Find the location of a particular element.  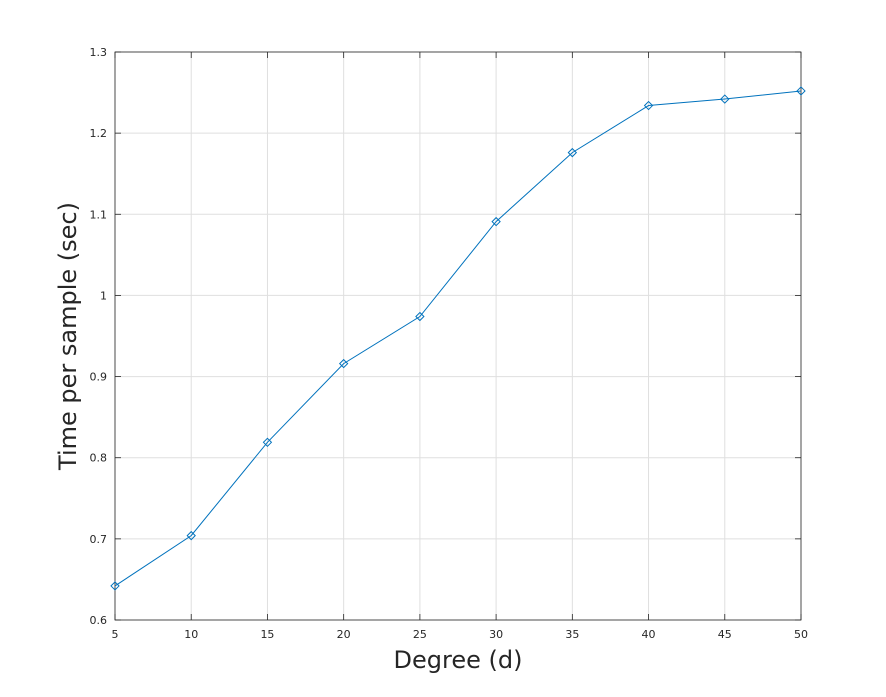

y-tick-label: 1.2 is located at coordinates (99, 133).